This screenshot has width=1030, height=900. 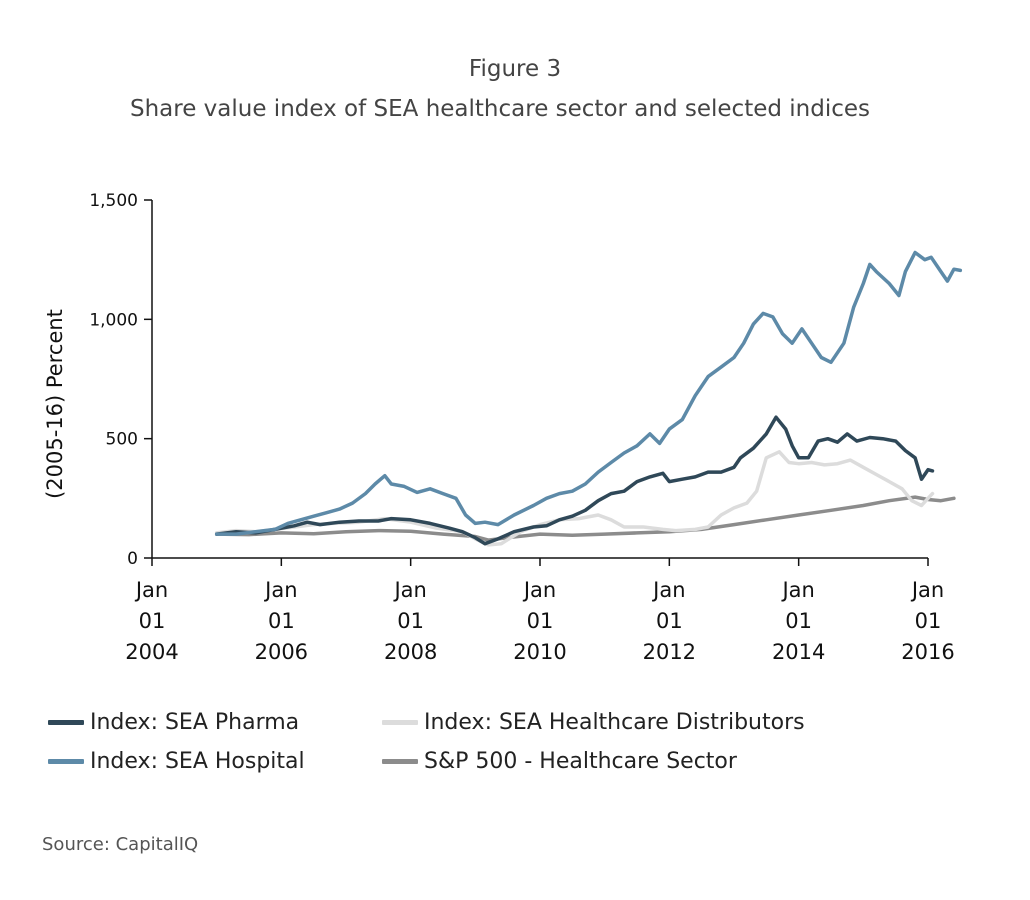 What do you see at coordinates (410, 652) in the screenshot?
I see `x-tick-label: 2008` at bounding box center [410, 652].